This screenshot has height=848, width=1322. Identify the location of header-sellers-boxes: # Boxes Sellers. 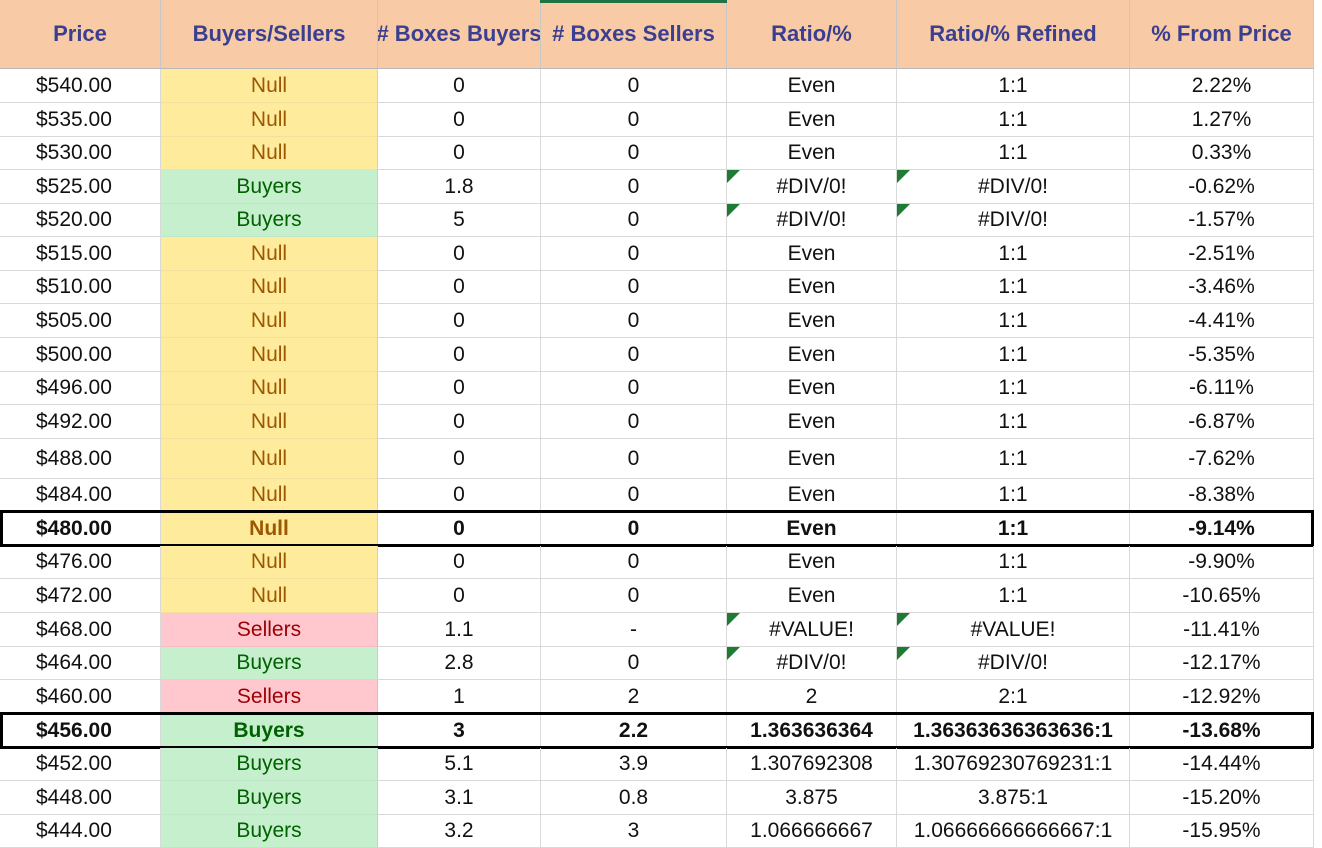
(634, 34).